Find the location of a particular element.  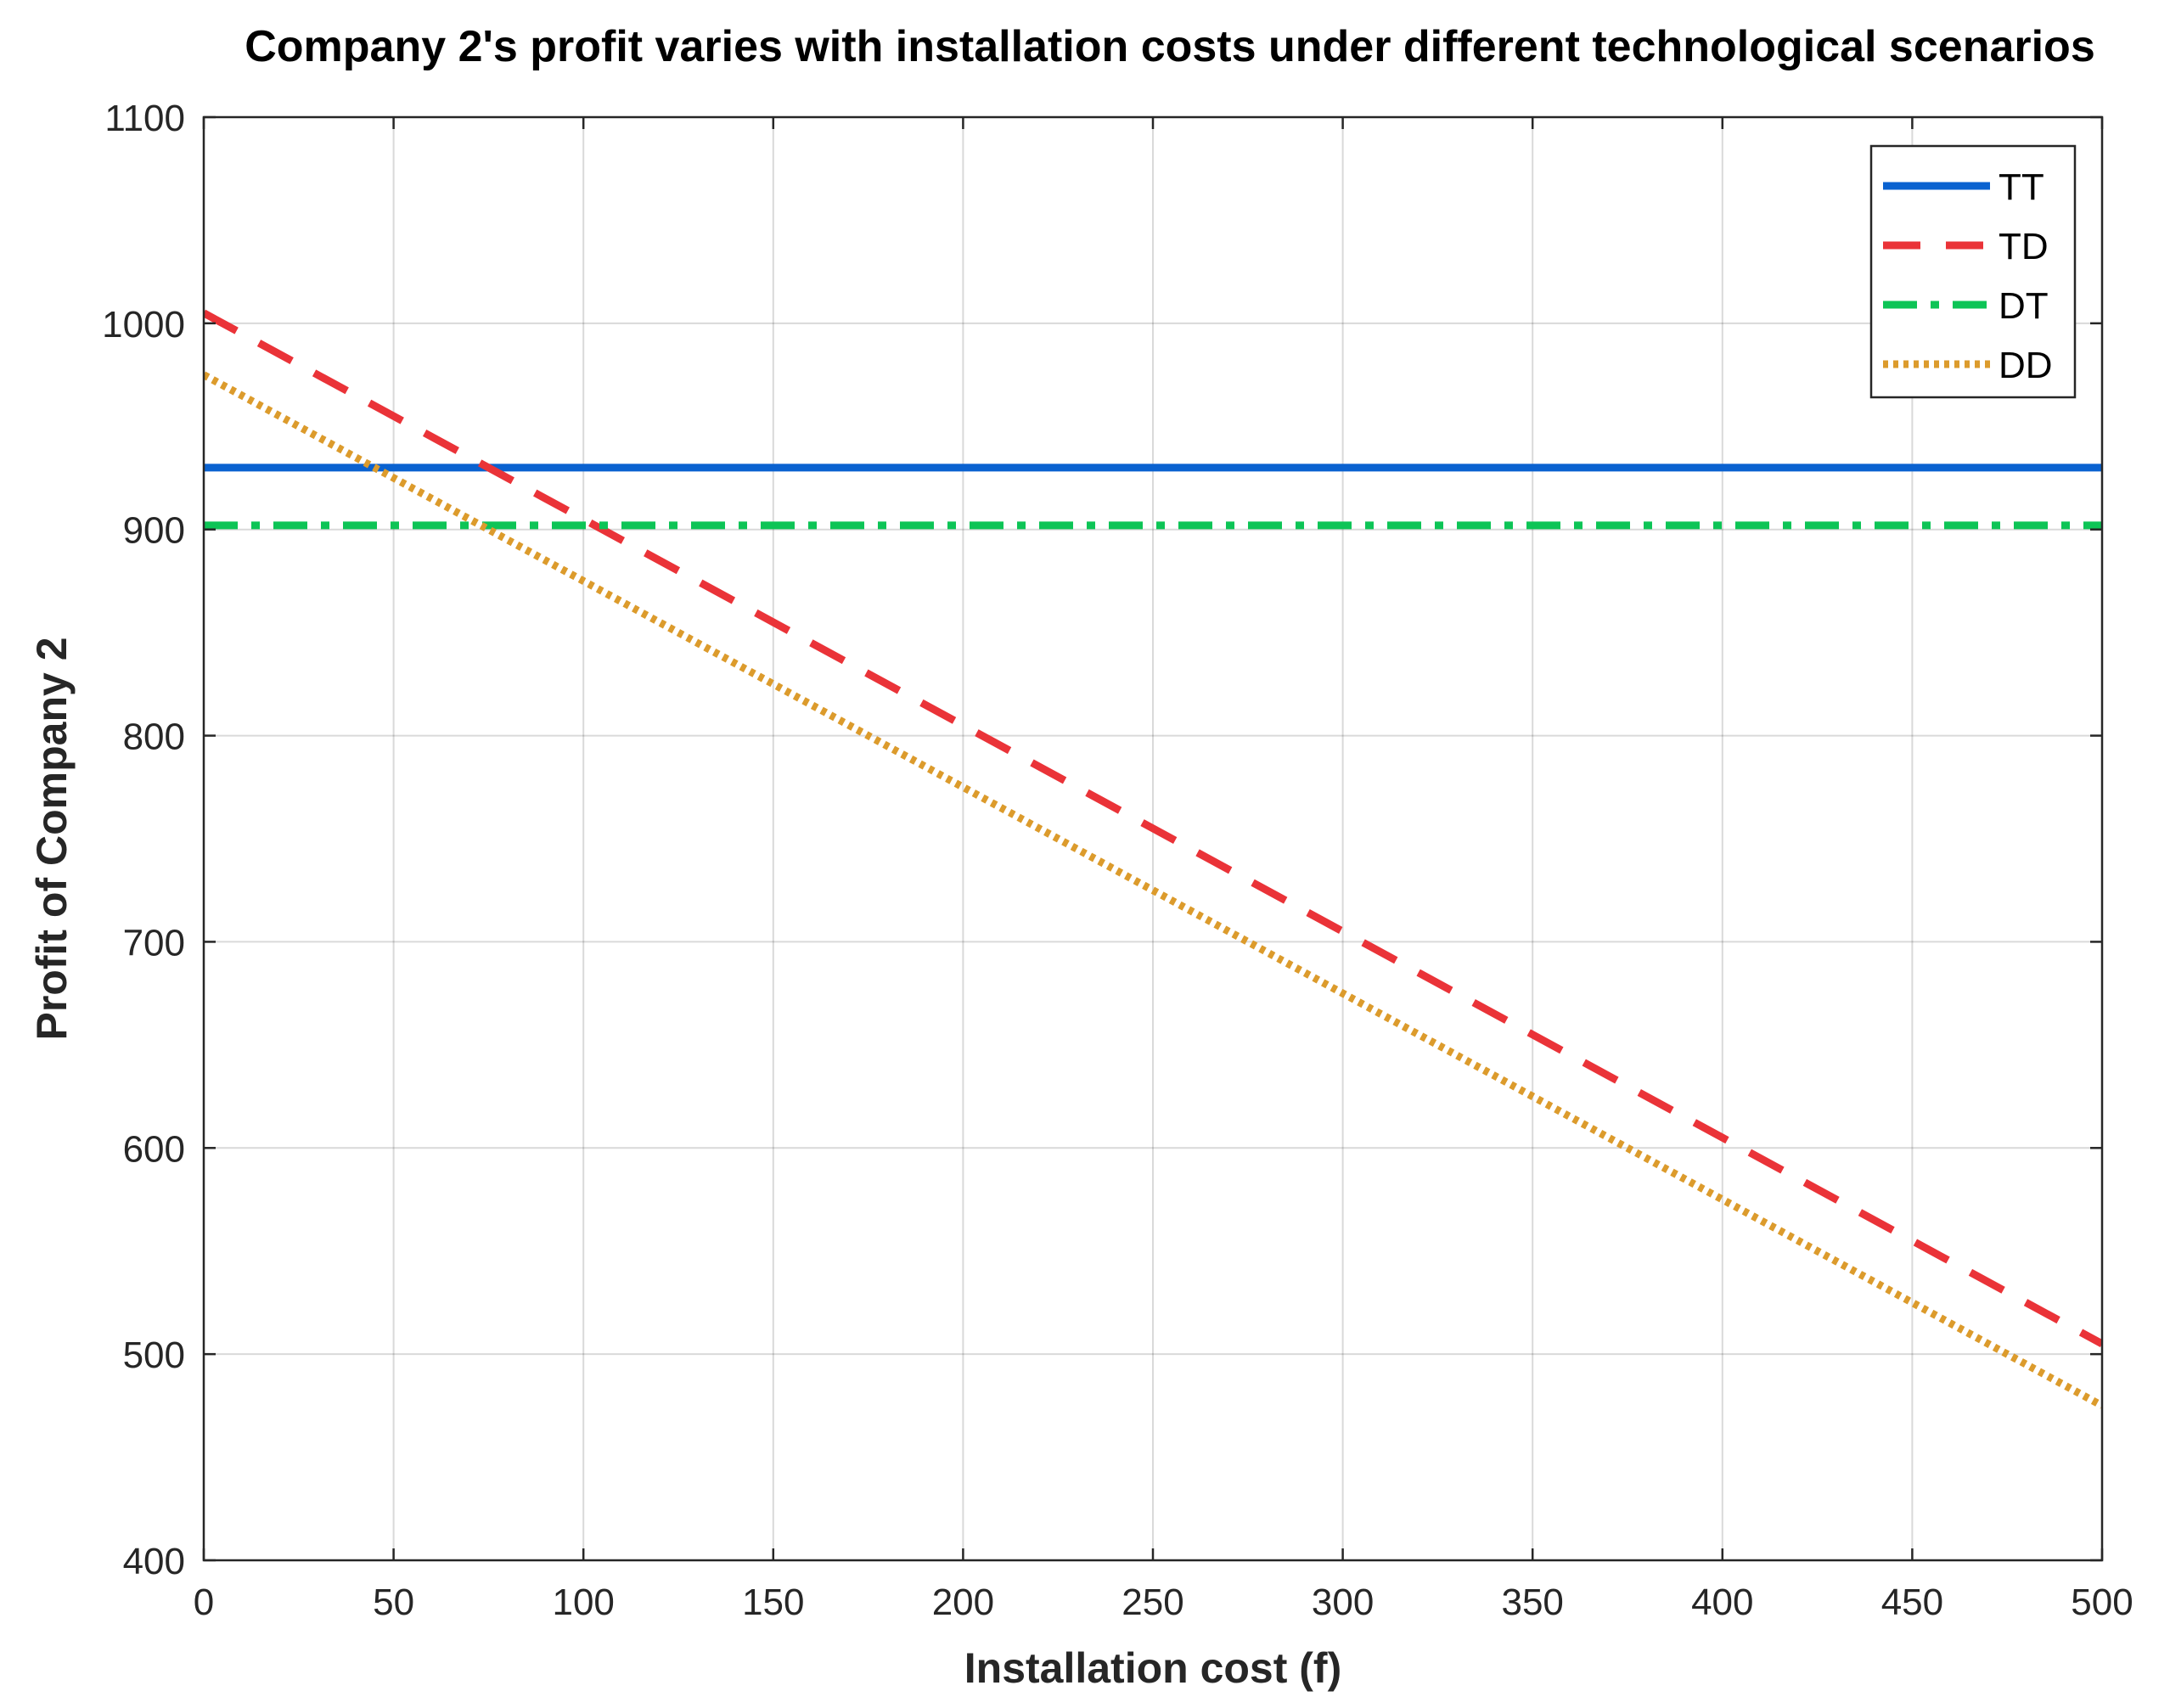

x-tick-label: 250 is located at coordinates (1152, 1602).